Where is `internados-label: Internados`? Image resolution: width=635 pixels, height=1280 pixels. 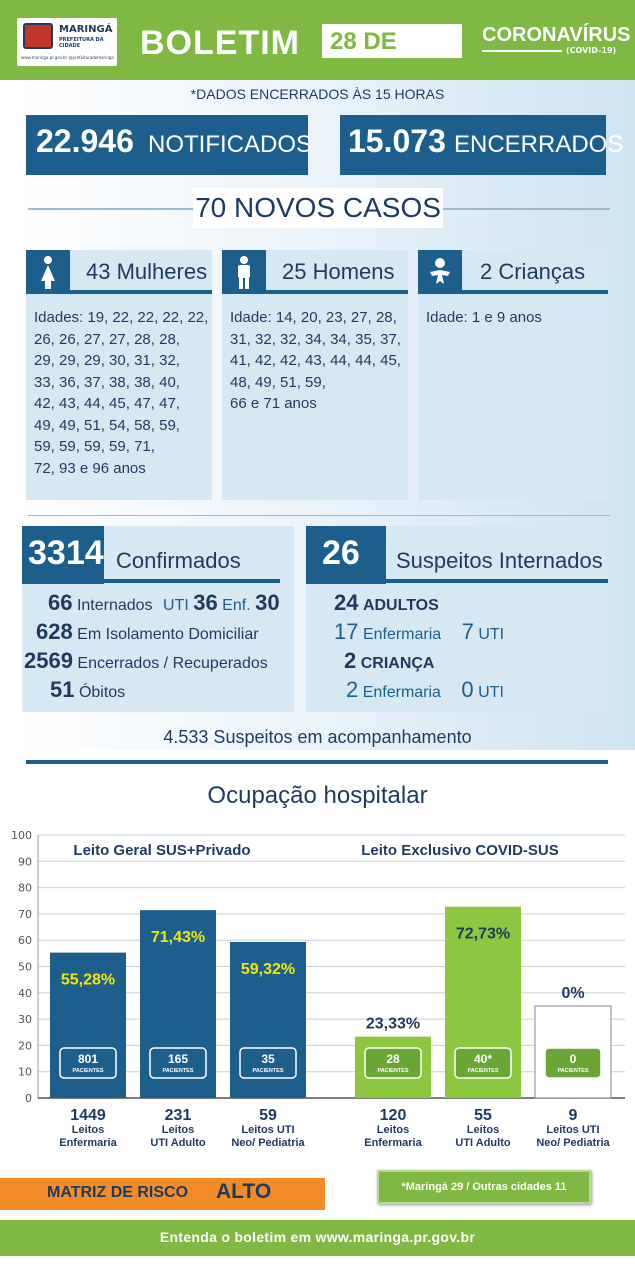 internados-label: Internados is located at coordinates (114, 605).